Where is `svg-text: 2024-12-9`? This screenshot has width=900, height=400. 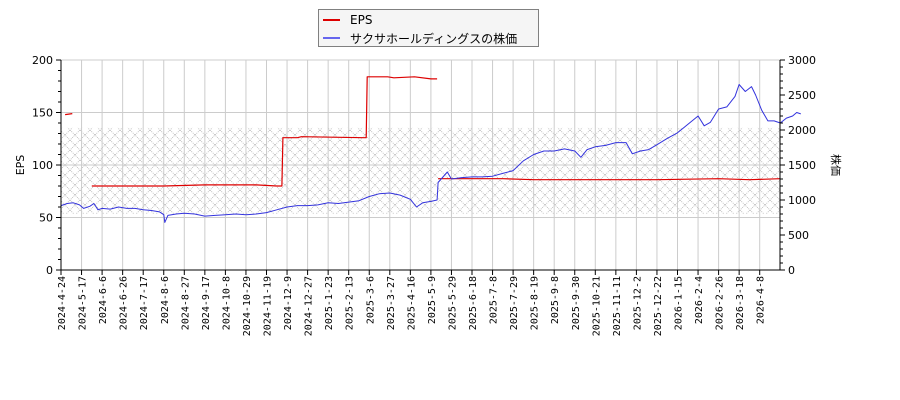 svg-text: 2024-12-9 is located at coordinates (288, 303).